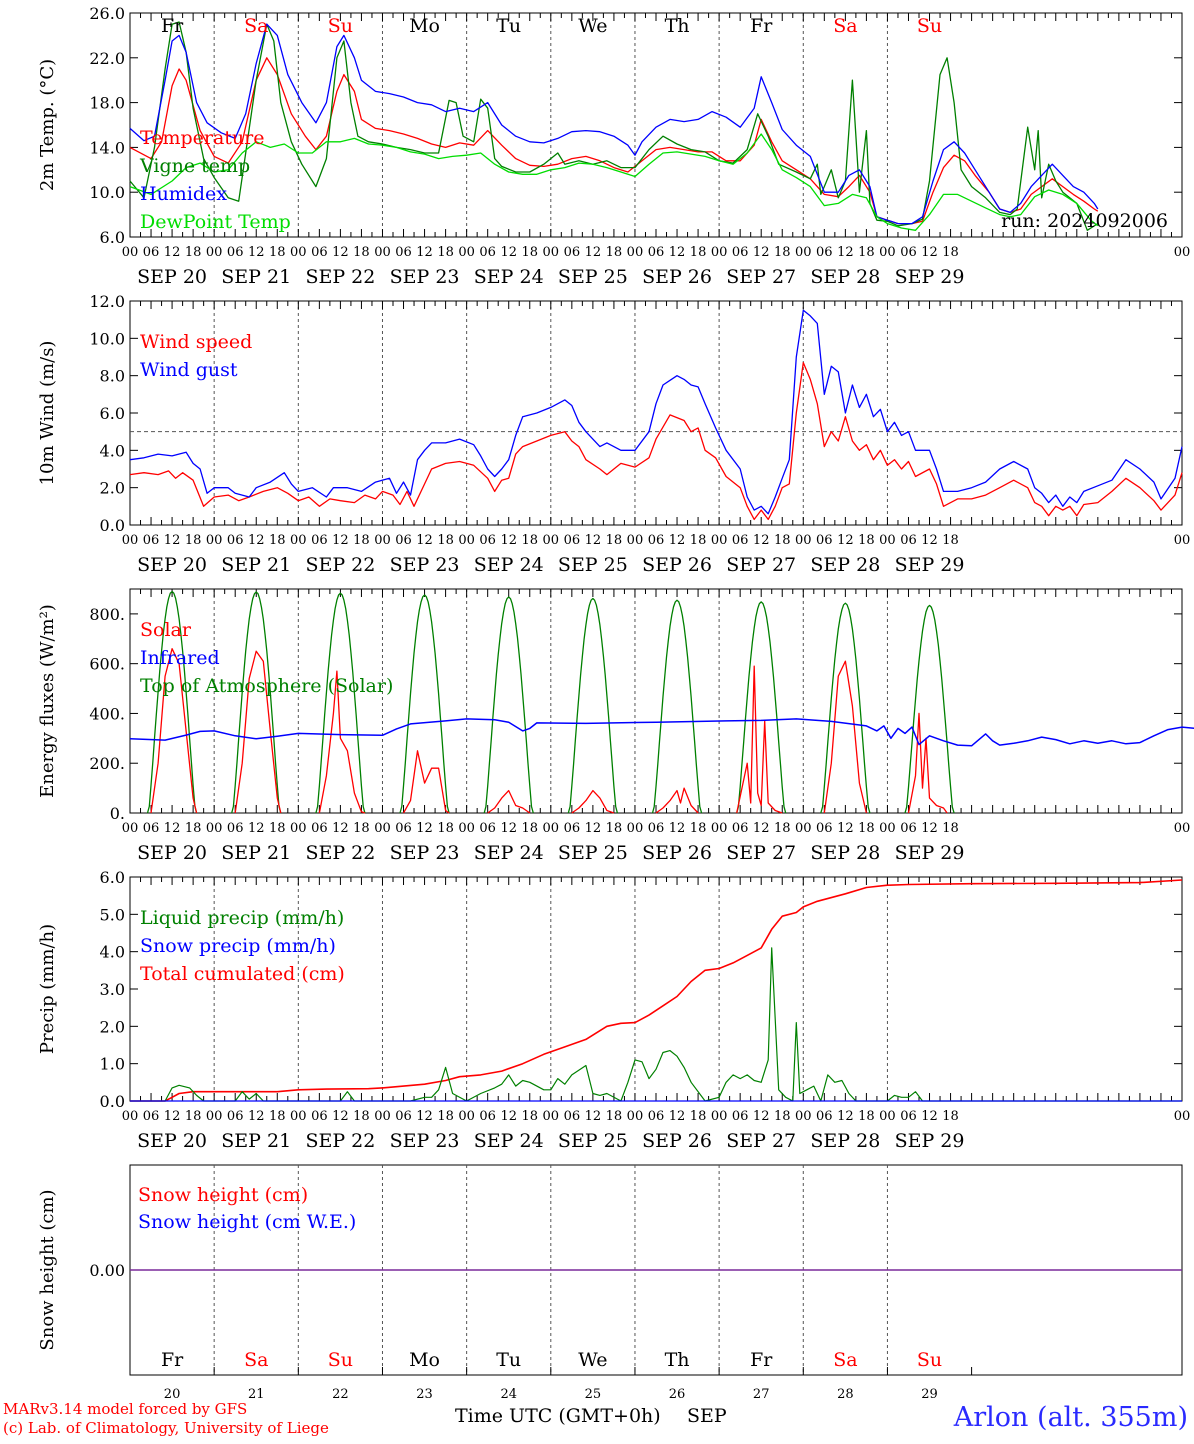  What do you see at coordinates (614, 182) in the screenshot?
I see `series-dewpoint-temp` at bounding box center [614, 182].